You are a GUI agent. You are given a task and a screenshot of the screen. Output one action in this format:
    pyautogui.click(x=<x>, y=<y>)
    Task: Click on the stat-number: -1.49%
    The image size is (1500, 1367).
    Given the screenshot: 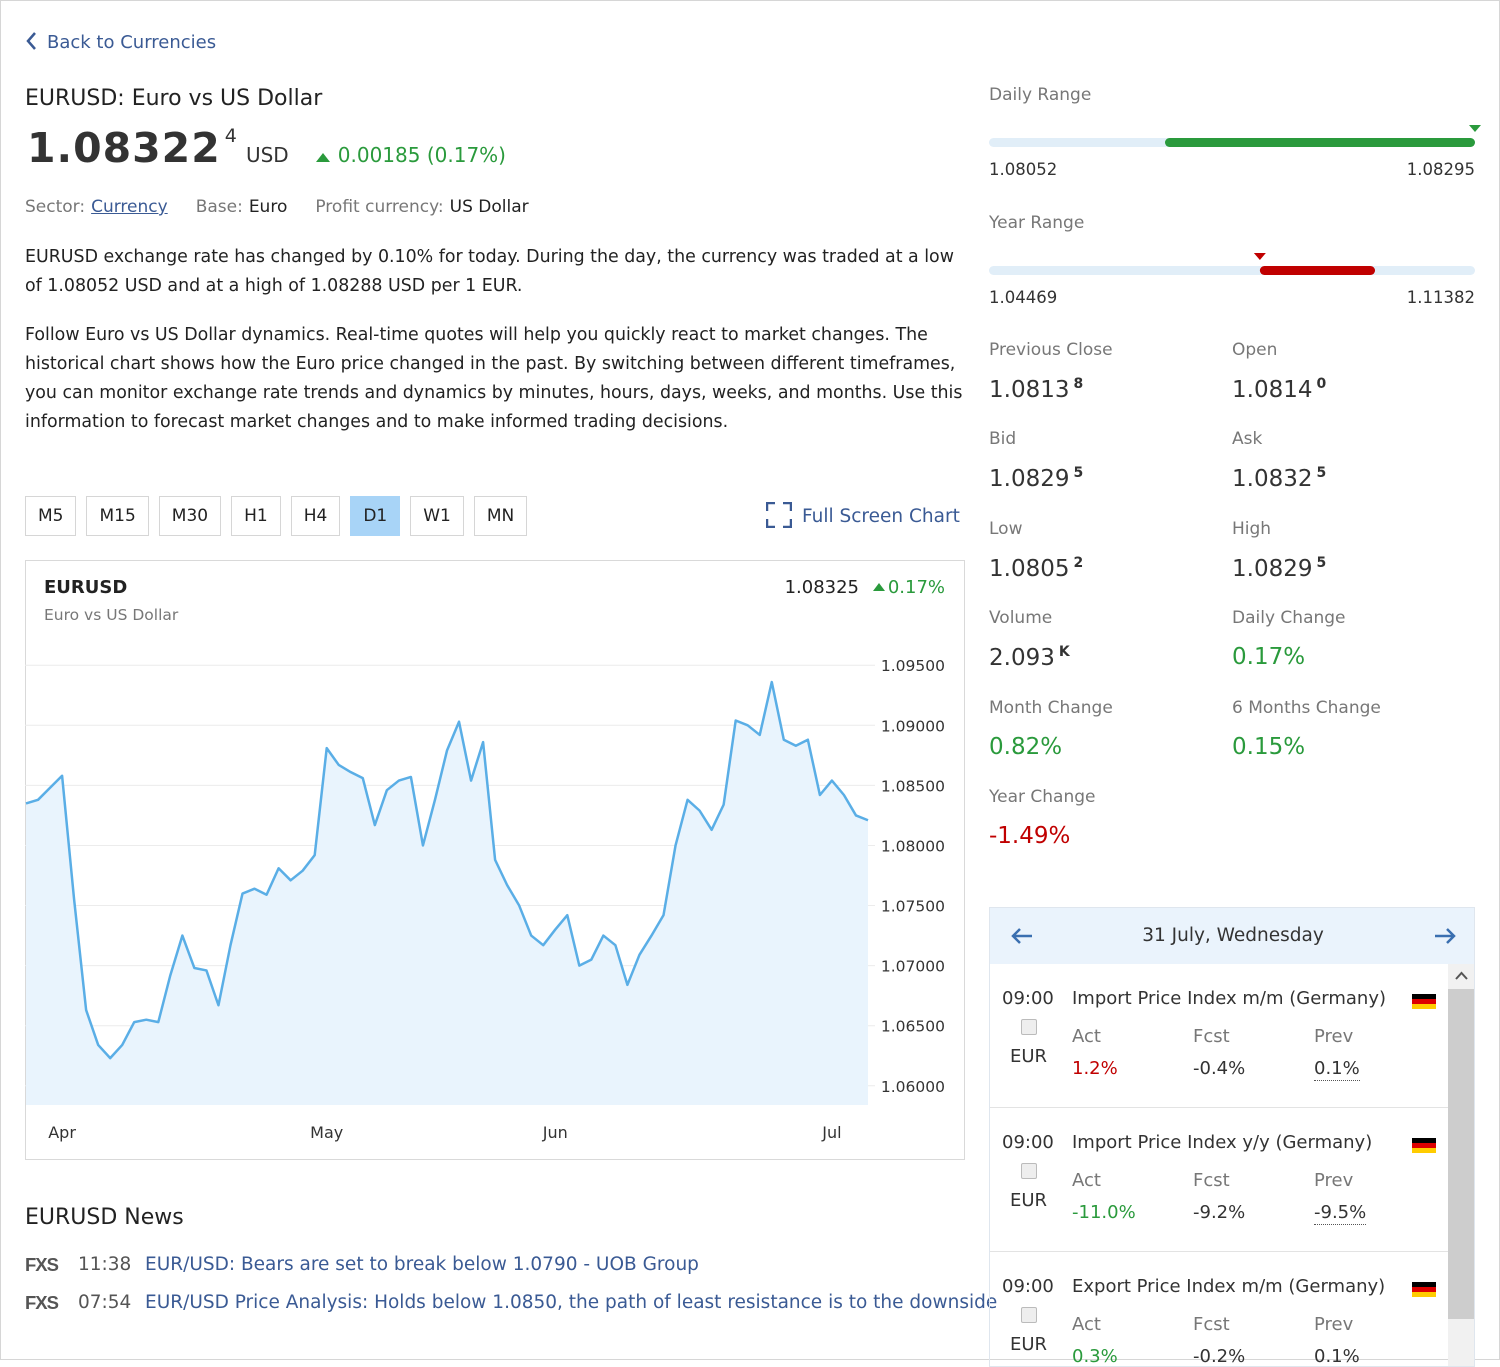 What is the action you would take?
    pyautogui.click(x=1030, y=836)
    